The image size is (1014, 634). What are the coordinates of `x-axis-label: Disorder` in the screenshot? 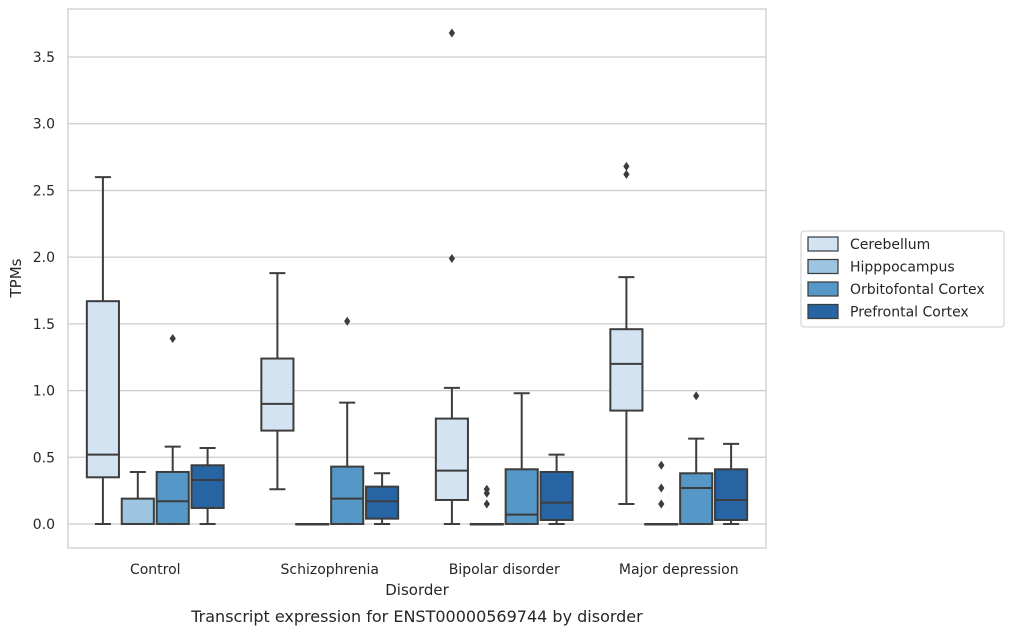 It's located at (417, 590).